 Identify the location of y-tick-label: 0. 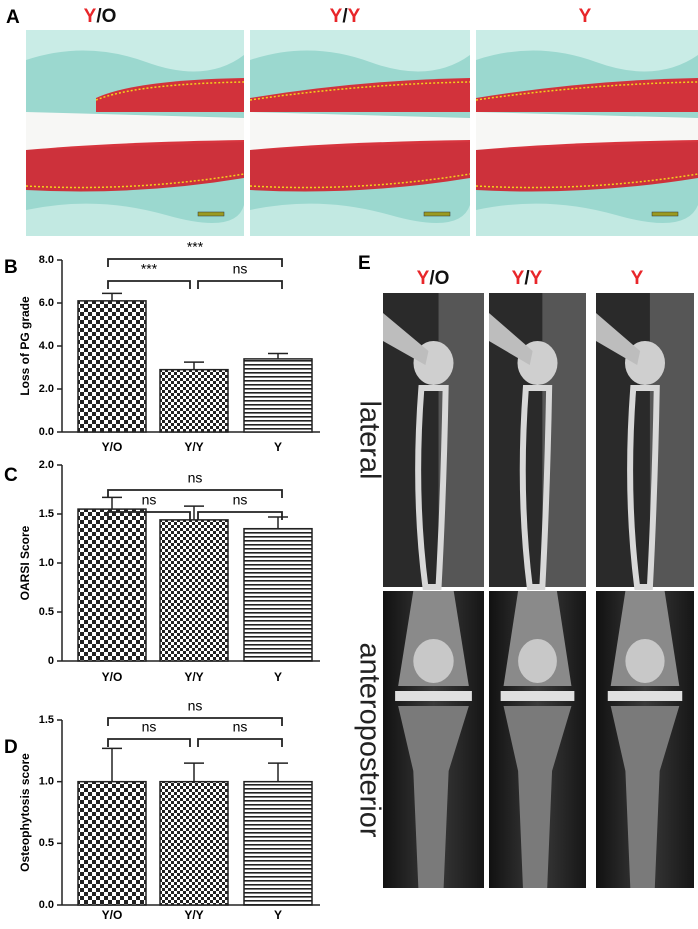
(51, 661).